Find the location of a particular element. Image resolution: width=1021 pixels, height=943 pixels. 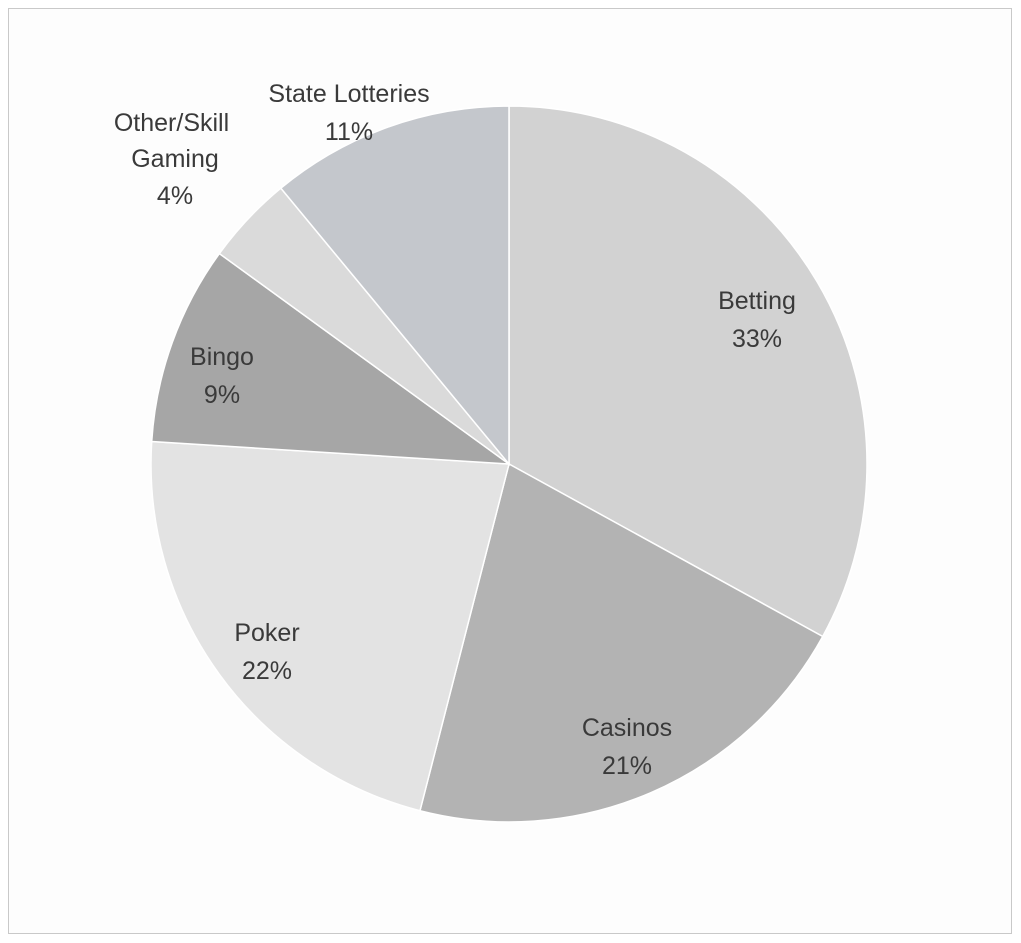

slice-label-other-skill-gaming-name: Other/Skill Gaming is located at coordinates (175, 141).